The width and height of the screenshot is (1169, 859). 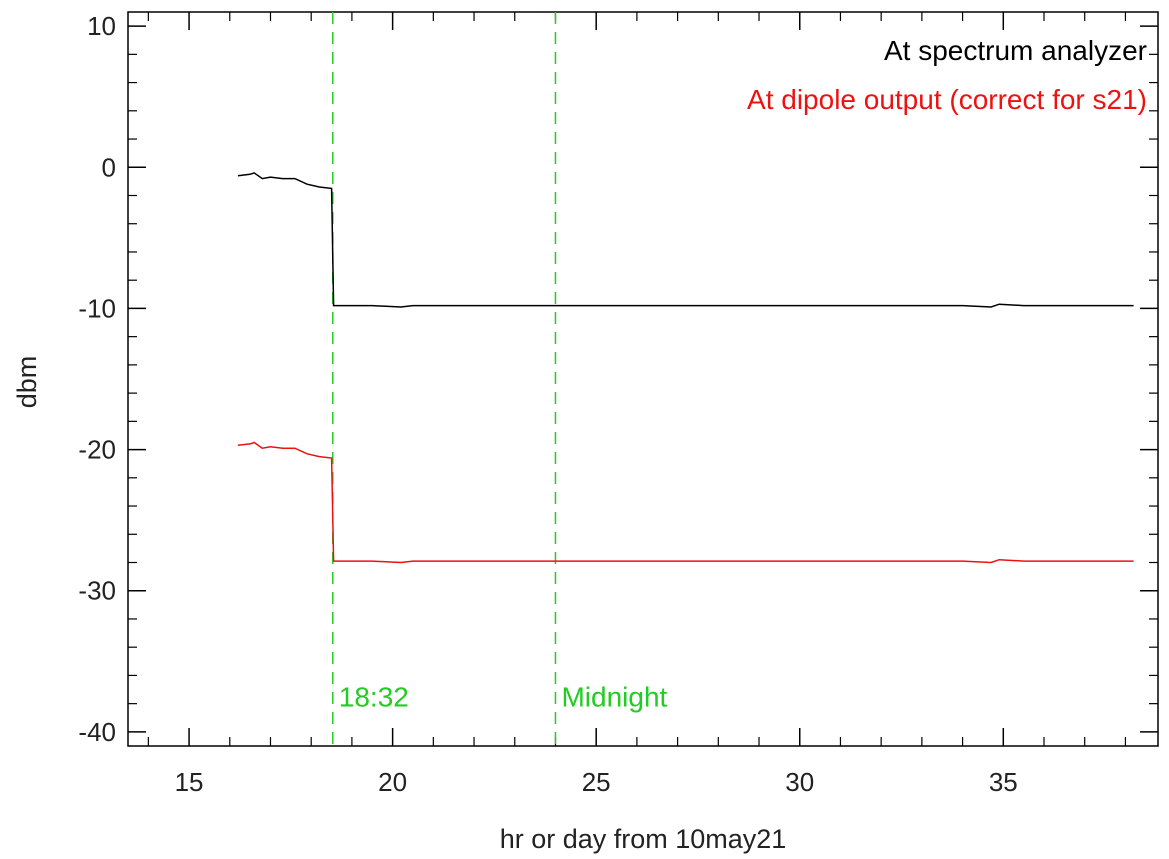 I want to click on y-tick-label: -10, so click(x=97, y=308).